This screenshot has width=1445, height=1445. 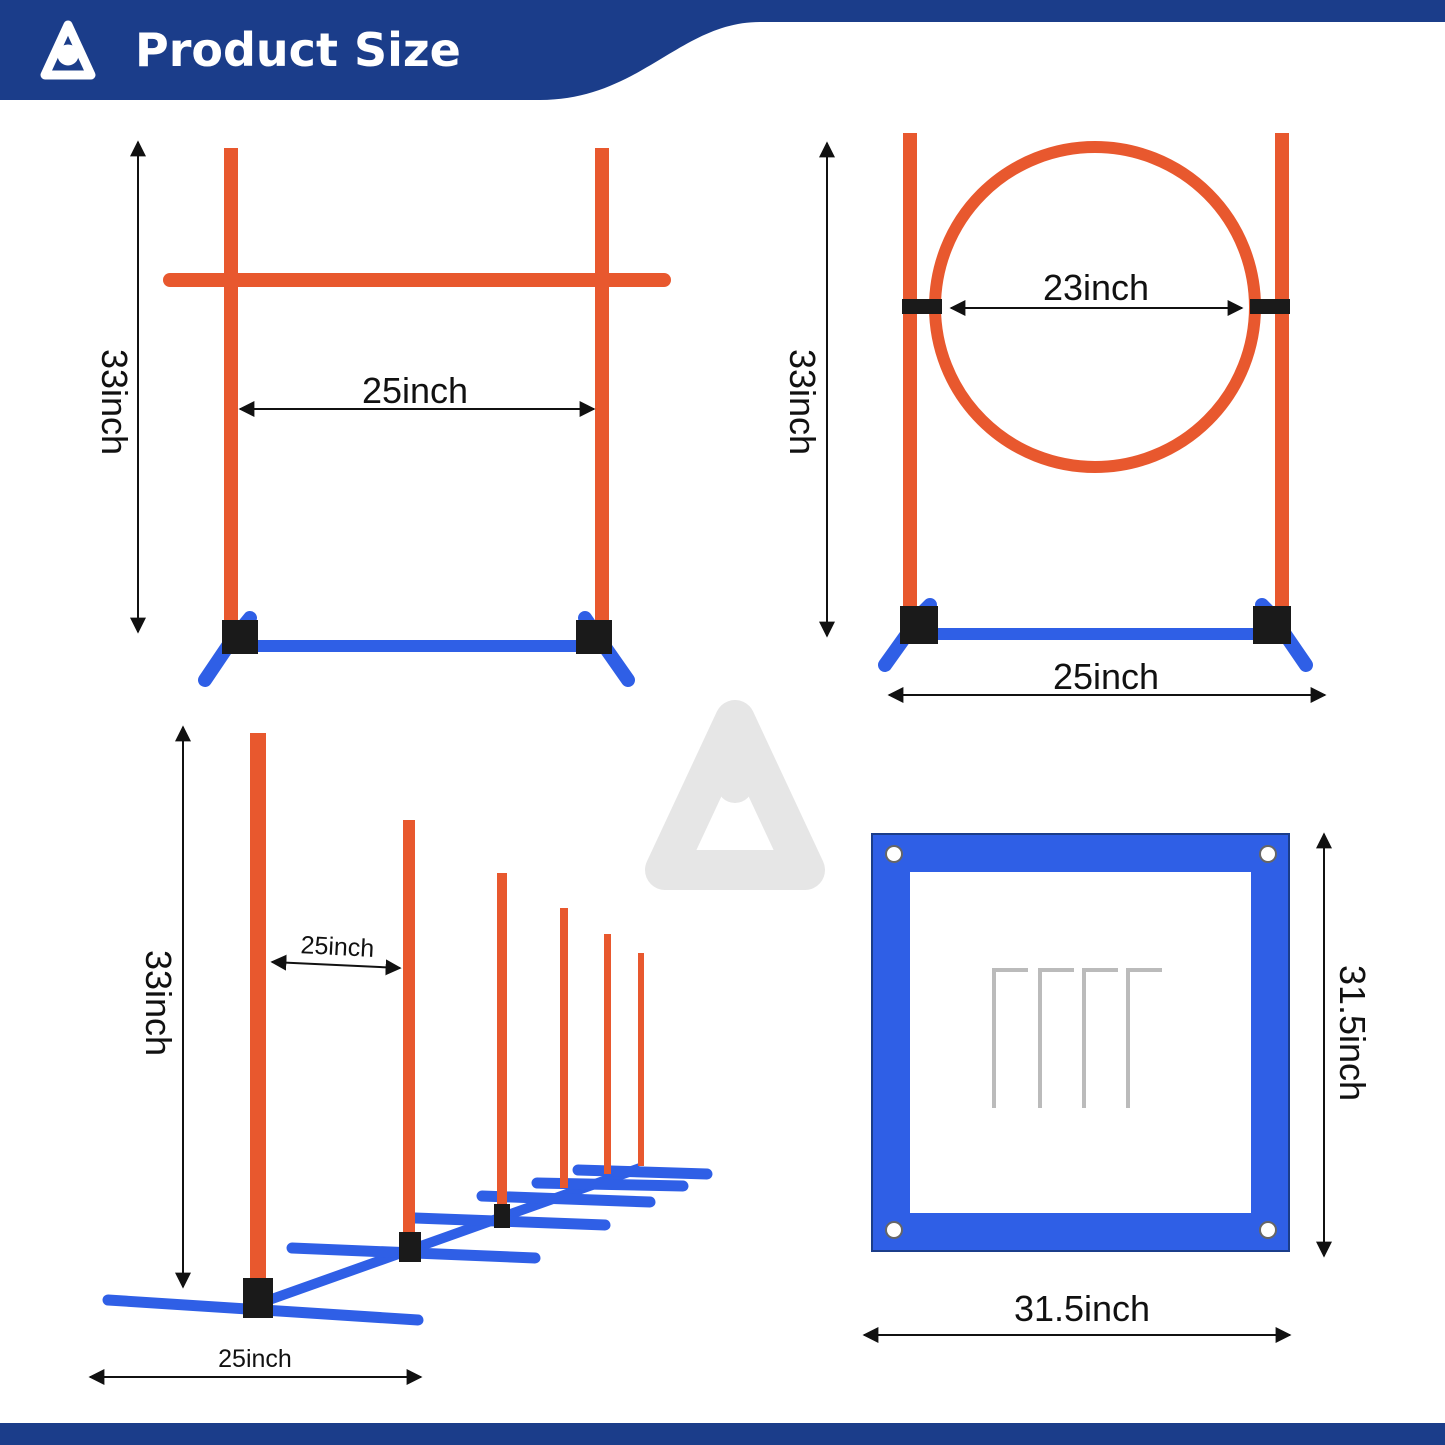 What do you see at coordinates (1054, 418) in the screenshot?
I see `tire-jump-illustration: 23inch 25inch 33inch` at bounding box center [1054, 418].